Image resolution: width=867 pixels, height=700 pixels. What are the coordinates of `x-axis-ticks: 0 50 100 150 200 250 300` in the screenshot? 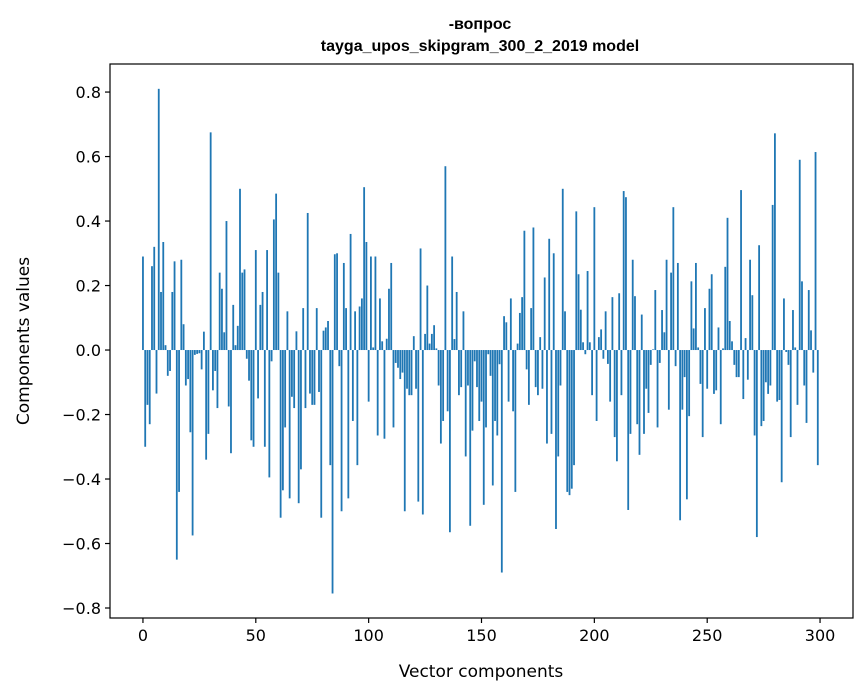 It's located at (486, 631).